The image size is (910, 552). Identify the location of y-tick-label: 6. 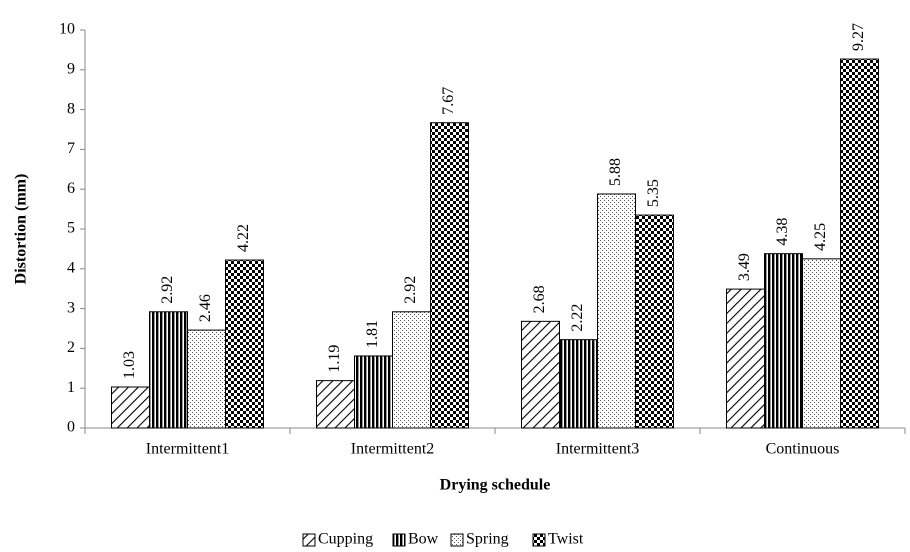
(71, 188).